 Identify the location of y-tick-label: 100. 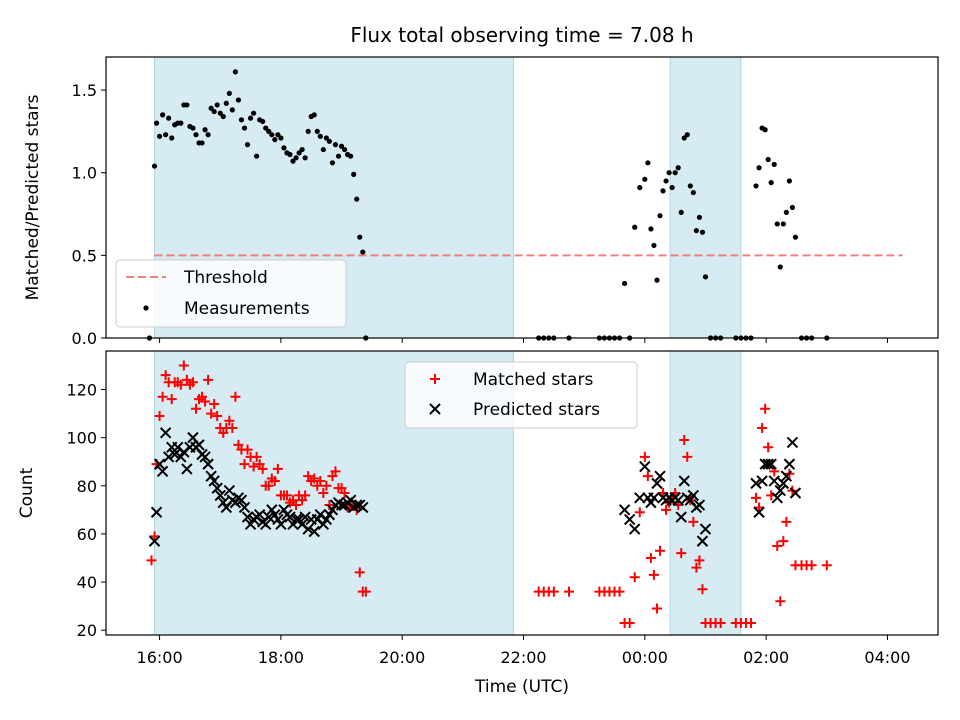
(81, 438).